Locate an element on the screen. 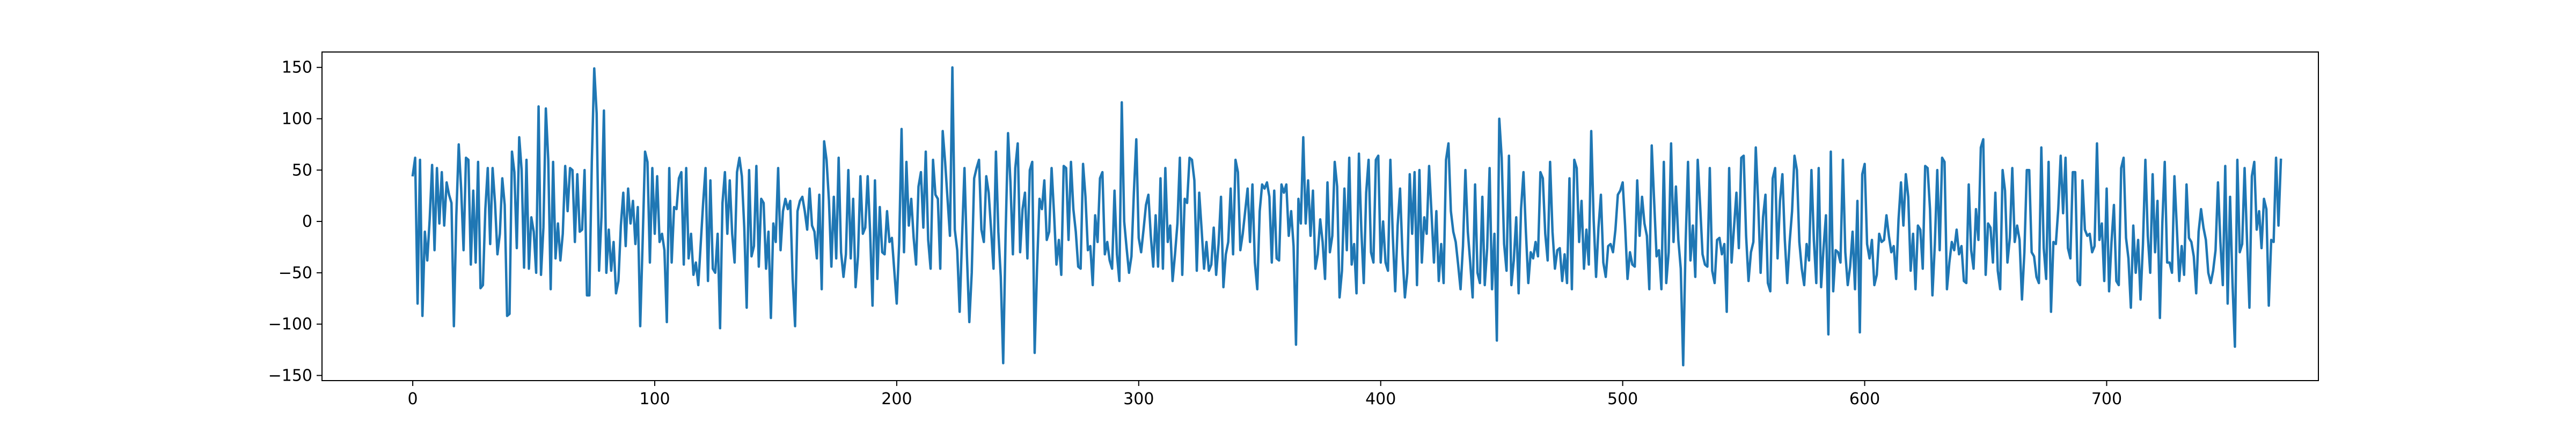 This screenshot has width=2576, height=431. x-tick-label: 300 is located at coordinates (1138, 399).